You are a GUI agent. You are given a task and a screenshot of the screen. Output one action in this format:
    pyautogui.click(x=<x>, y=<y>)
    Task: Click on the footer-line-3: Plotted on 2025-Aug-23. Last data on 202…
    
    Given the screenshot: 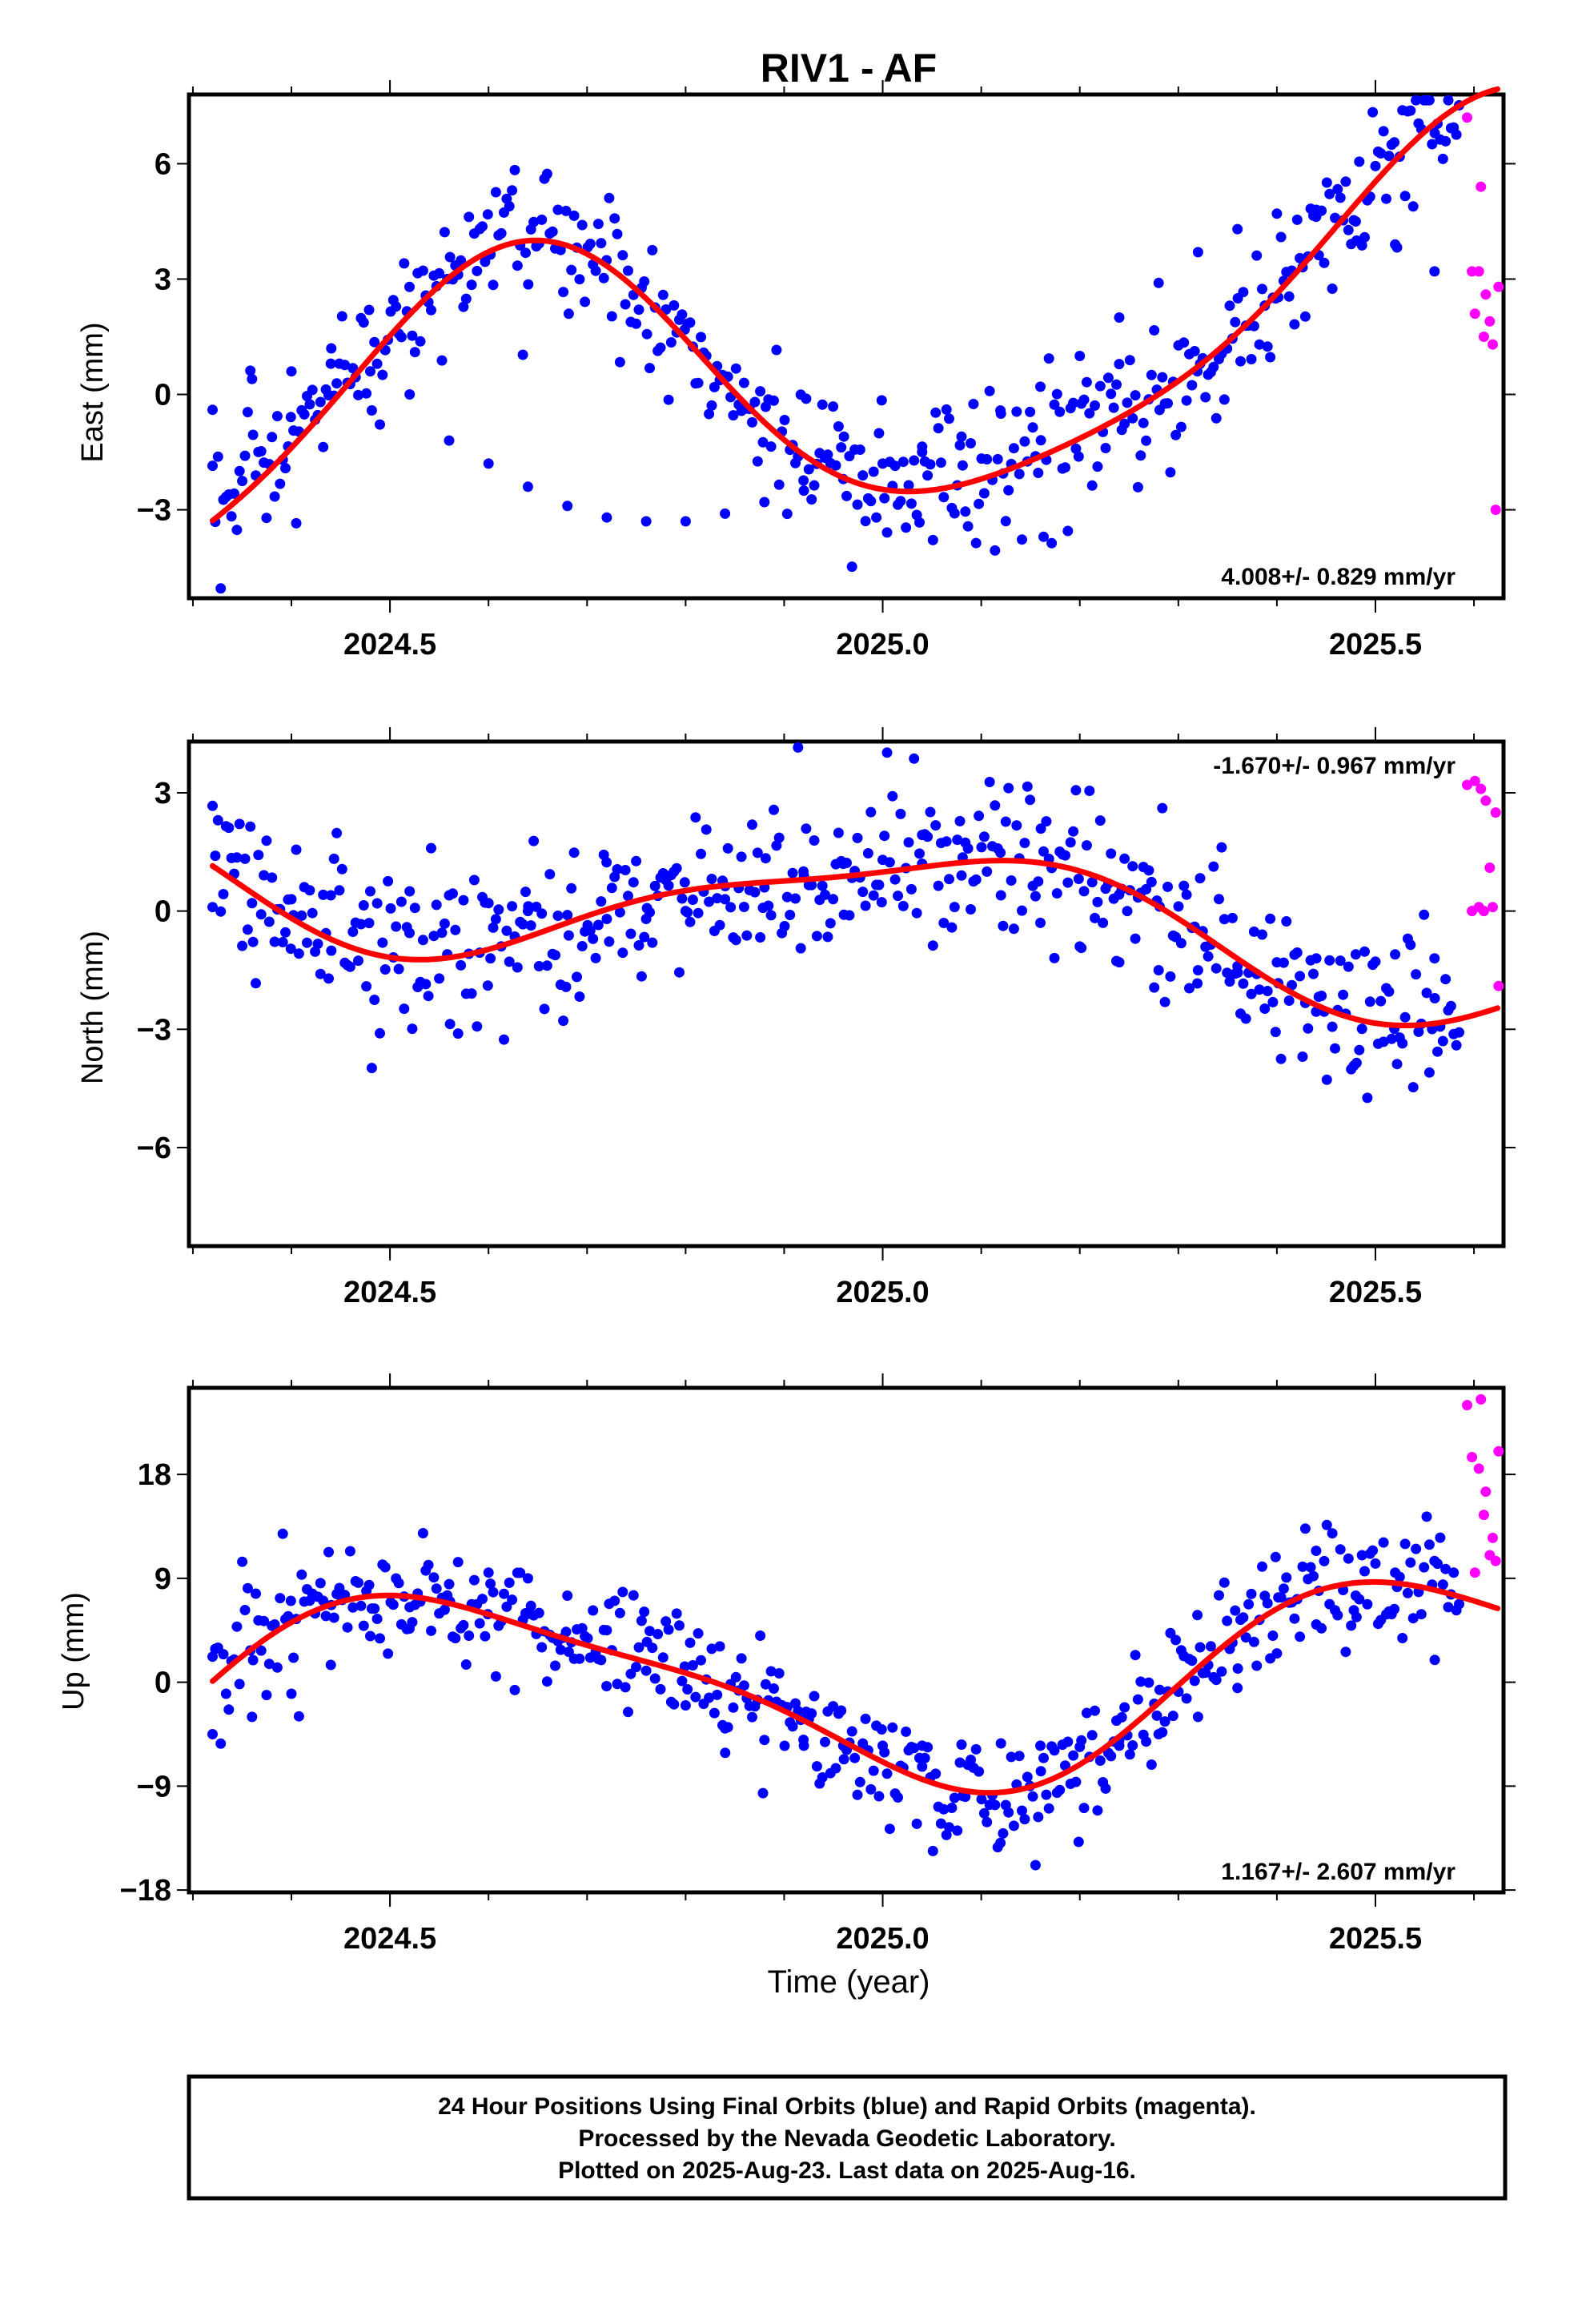 What is the action you would take?
    pyautogui.click(x=847, y=2170)
    